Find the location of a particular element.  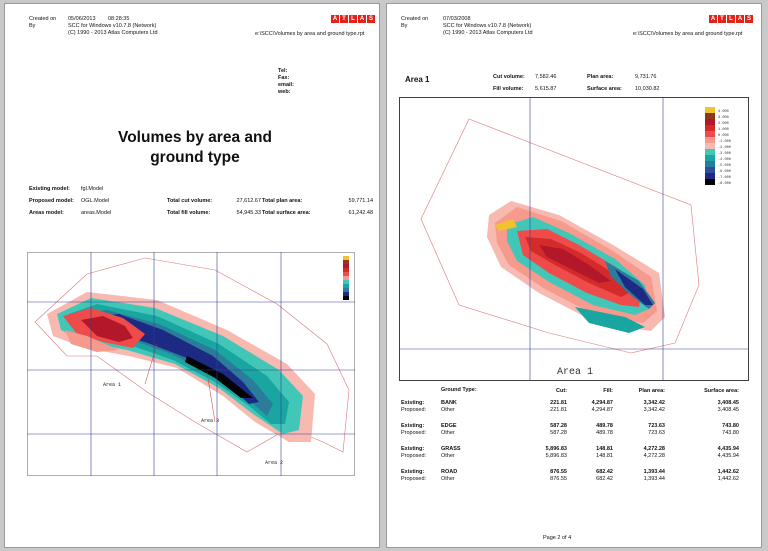

legend-value: -5.000 is located at coordinates (724, 166).